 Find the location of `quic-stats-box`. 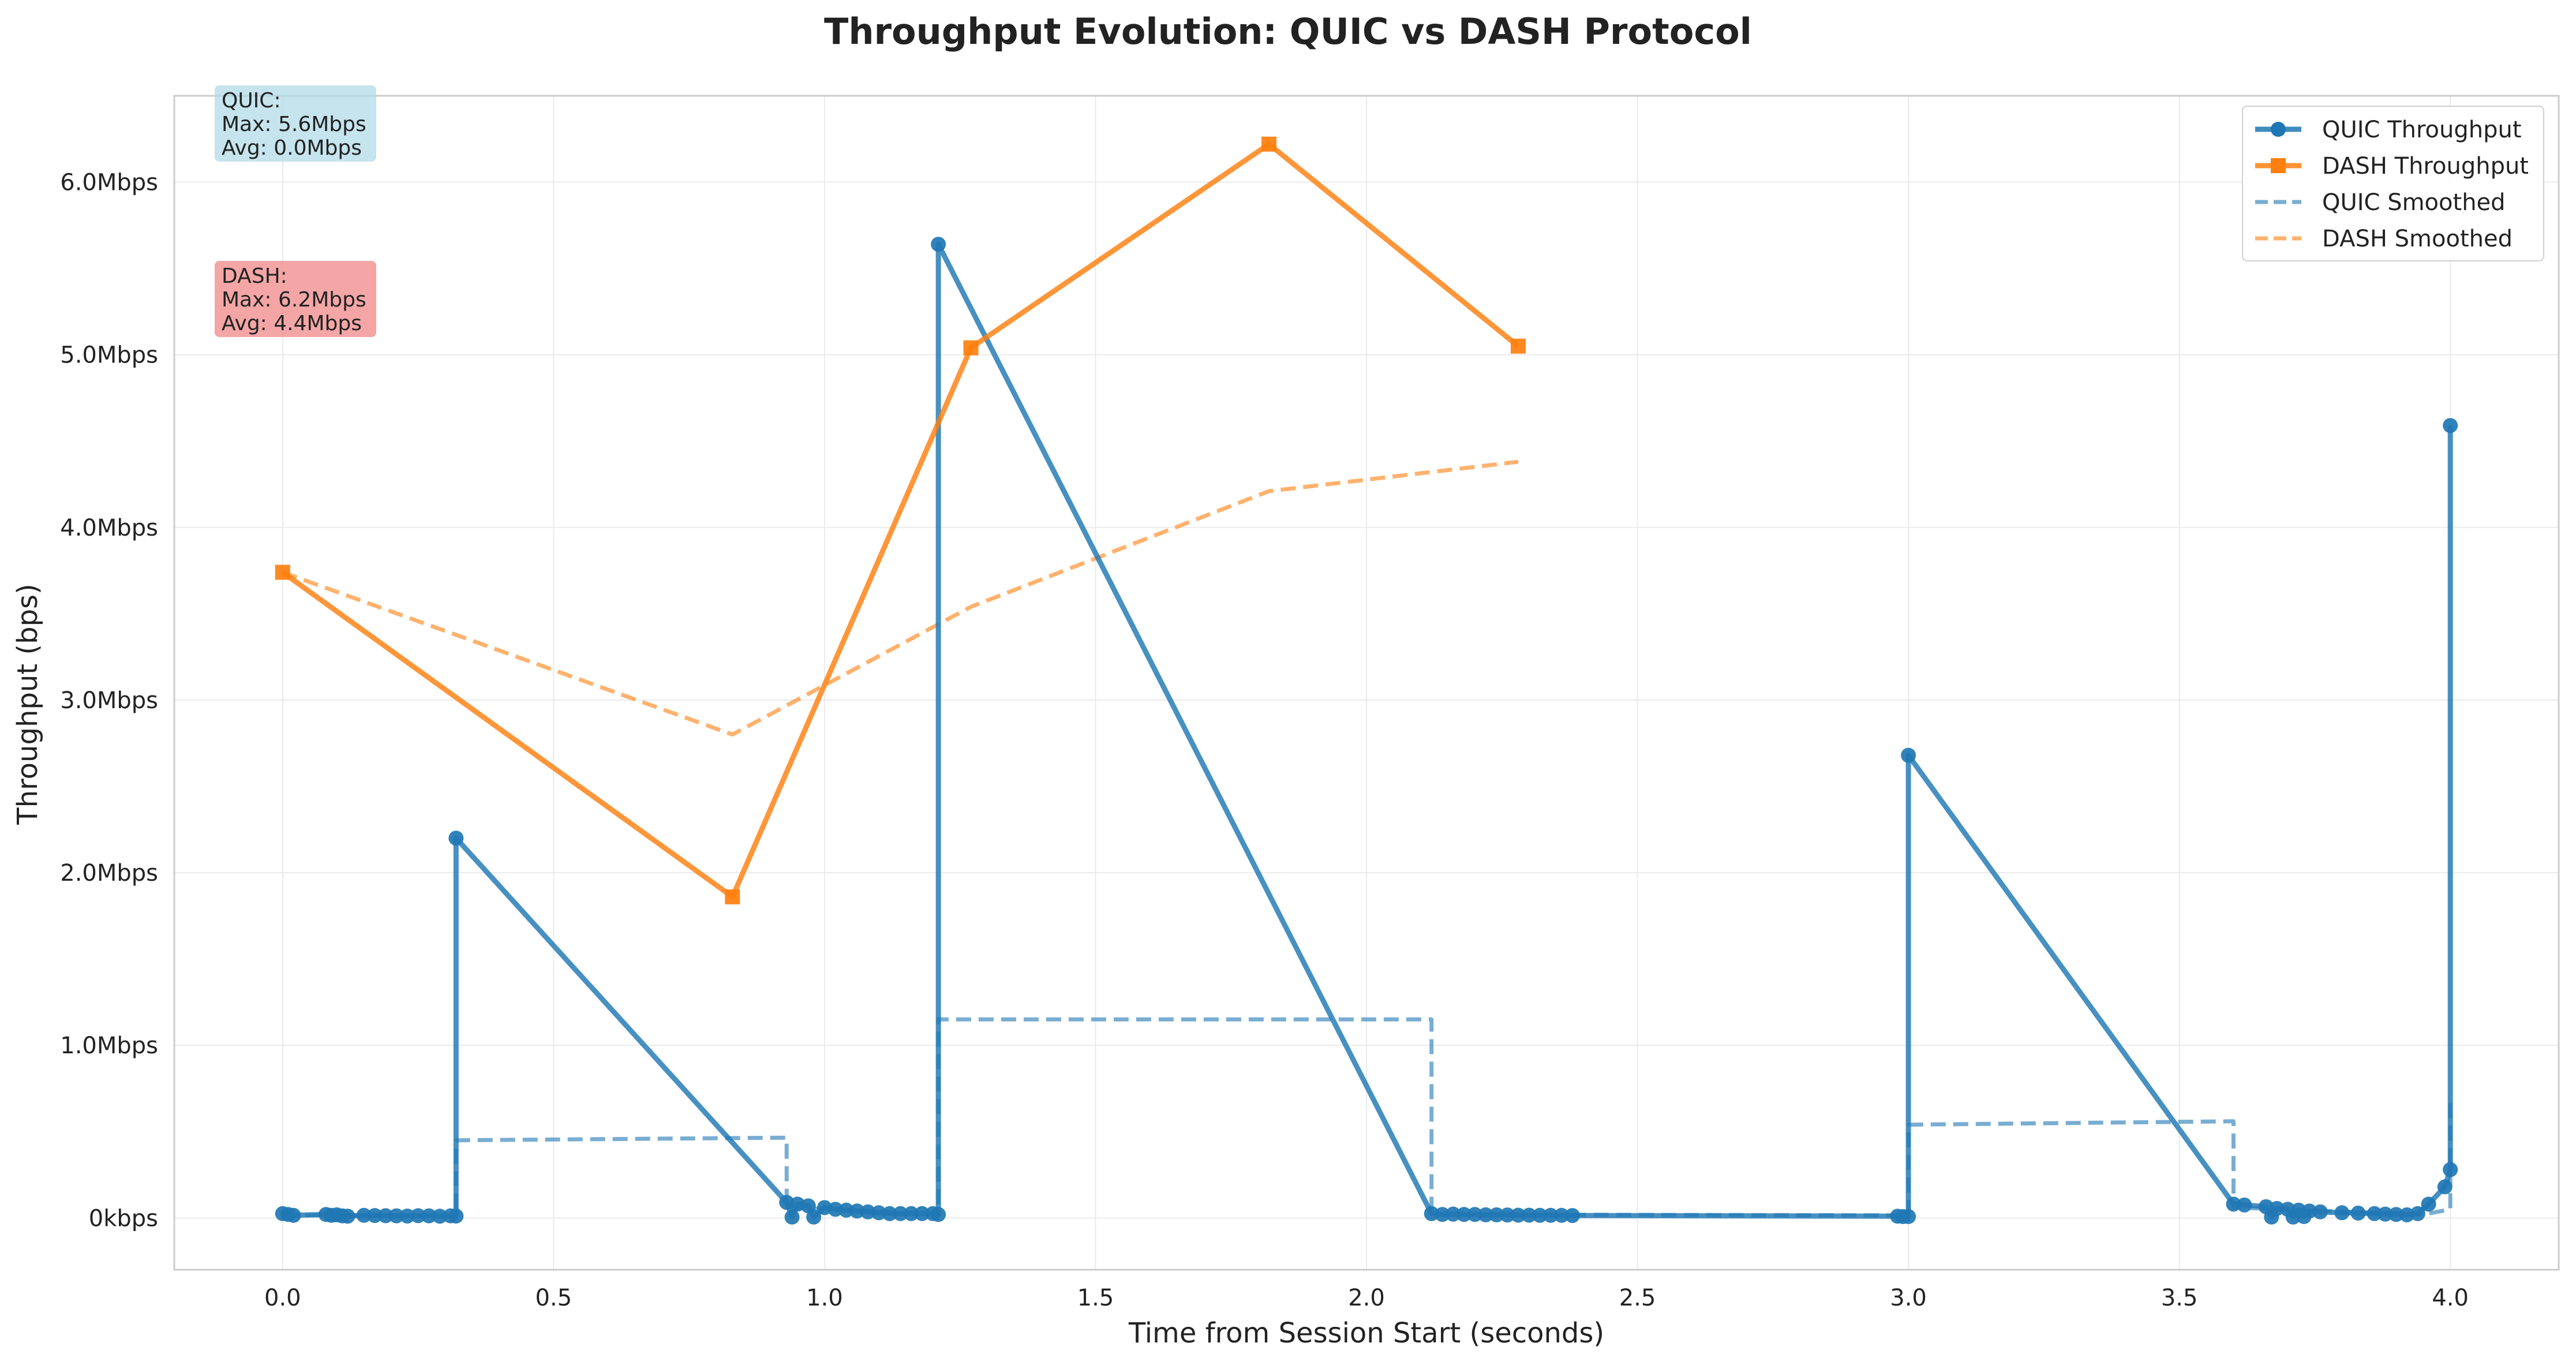

quic-stats-box is located at coordinates (296, 124).